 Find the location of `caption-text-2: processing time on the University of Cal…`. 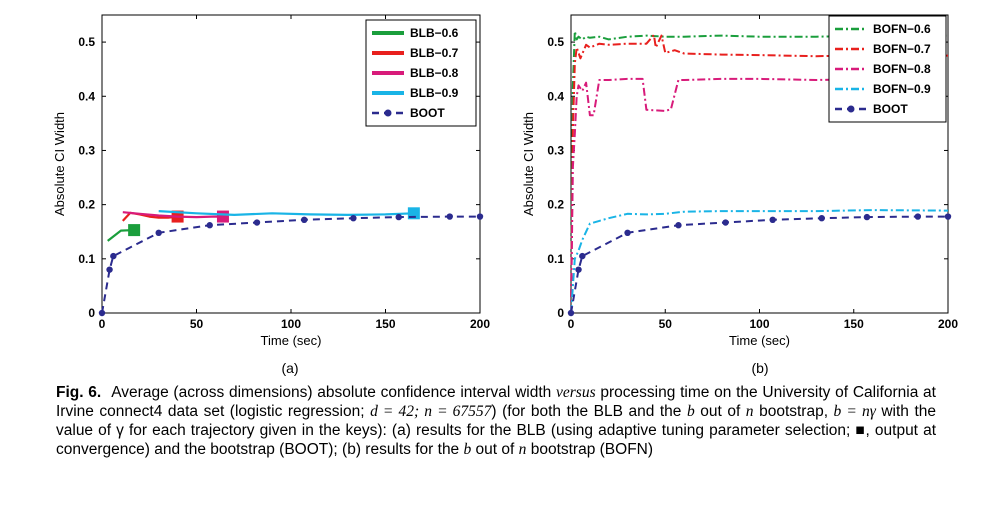

caption-text-2: processing time on the University of Cal… is located at coordinates (496, 402).